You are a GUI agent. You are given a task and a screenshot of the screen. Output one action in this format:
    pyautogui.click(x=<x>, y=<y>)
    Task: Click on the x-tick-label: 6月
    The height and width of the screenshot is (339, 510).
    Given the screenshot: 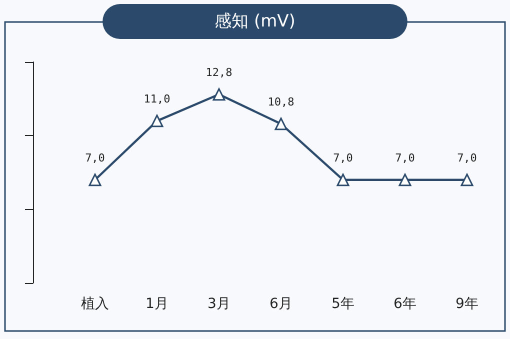 What is the action you would take?
    pyautogui.click(x=281, y=304)
    